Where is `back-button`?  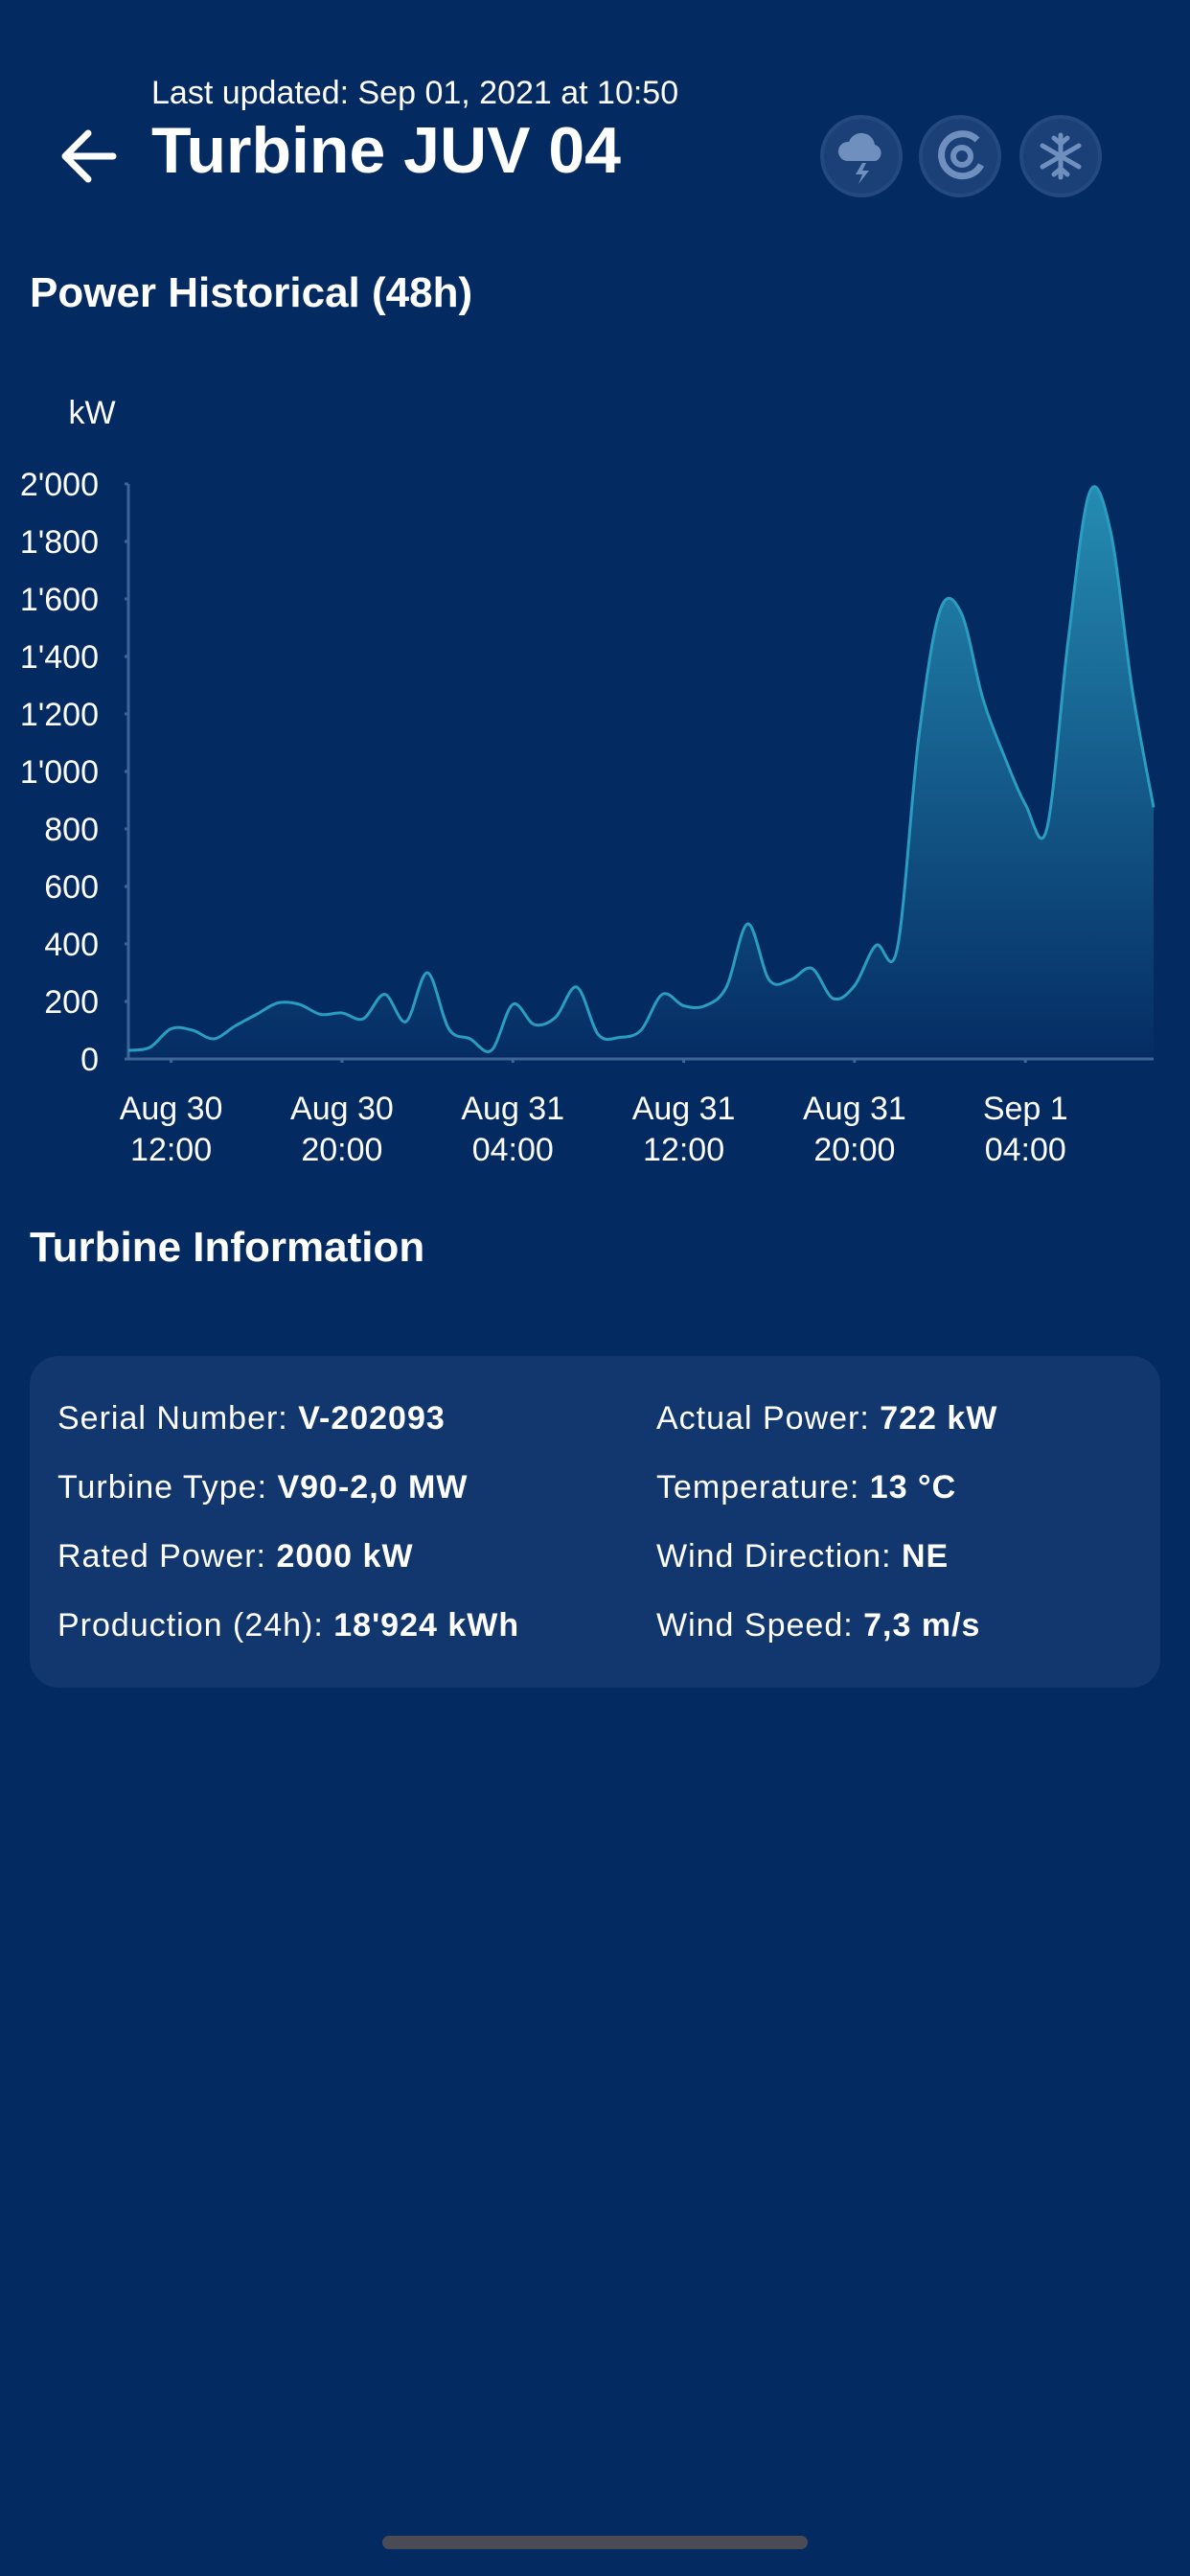
back-button is located at coordinates (89, 156).